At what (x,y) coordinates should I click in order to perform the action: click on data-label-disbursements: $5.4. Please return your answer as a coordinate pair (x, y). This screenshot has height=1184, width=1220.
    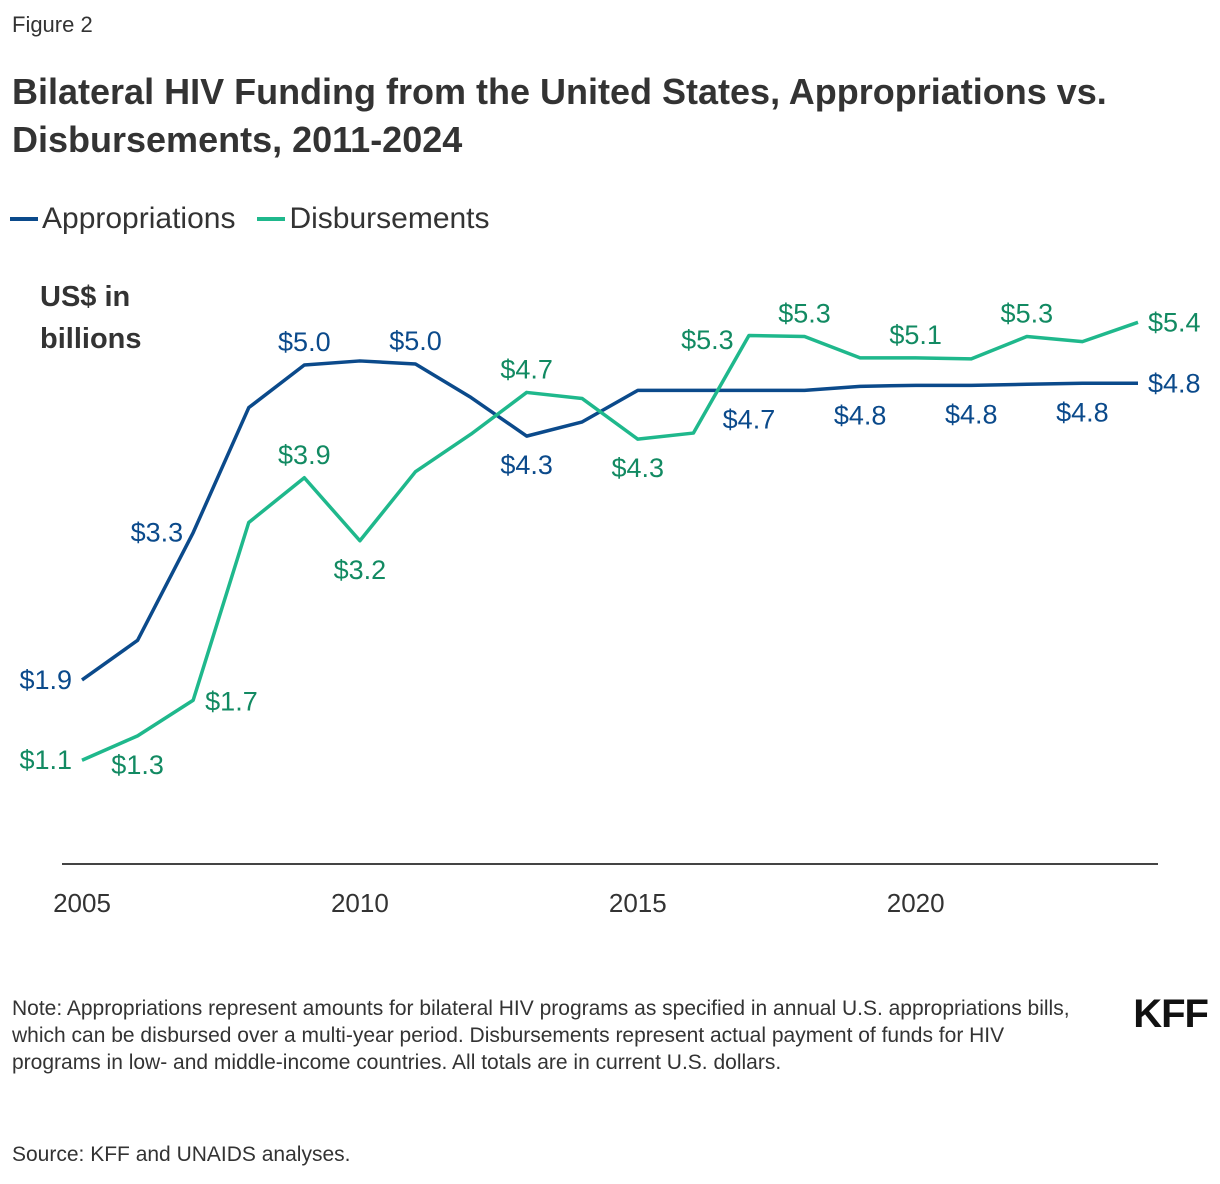
    Looking at the image, I should click on (1174, 322).